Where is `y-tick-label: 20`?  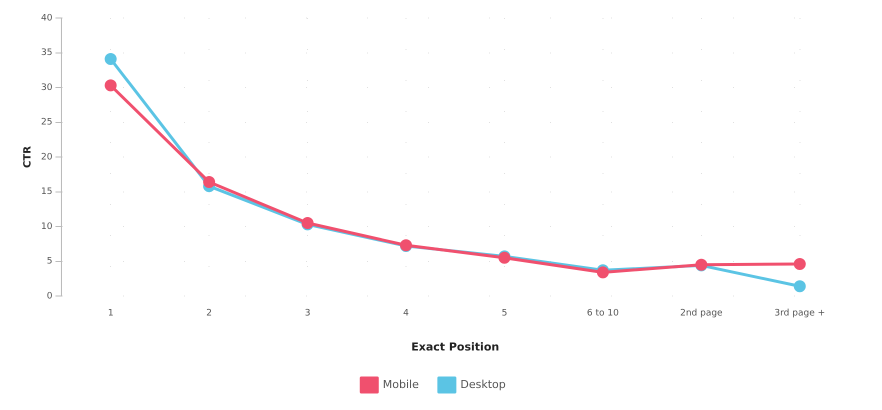 y-tick-label: 20 is located at coordinates (47, 157).